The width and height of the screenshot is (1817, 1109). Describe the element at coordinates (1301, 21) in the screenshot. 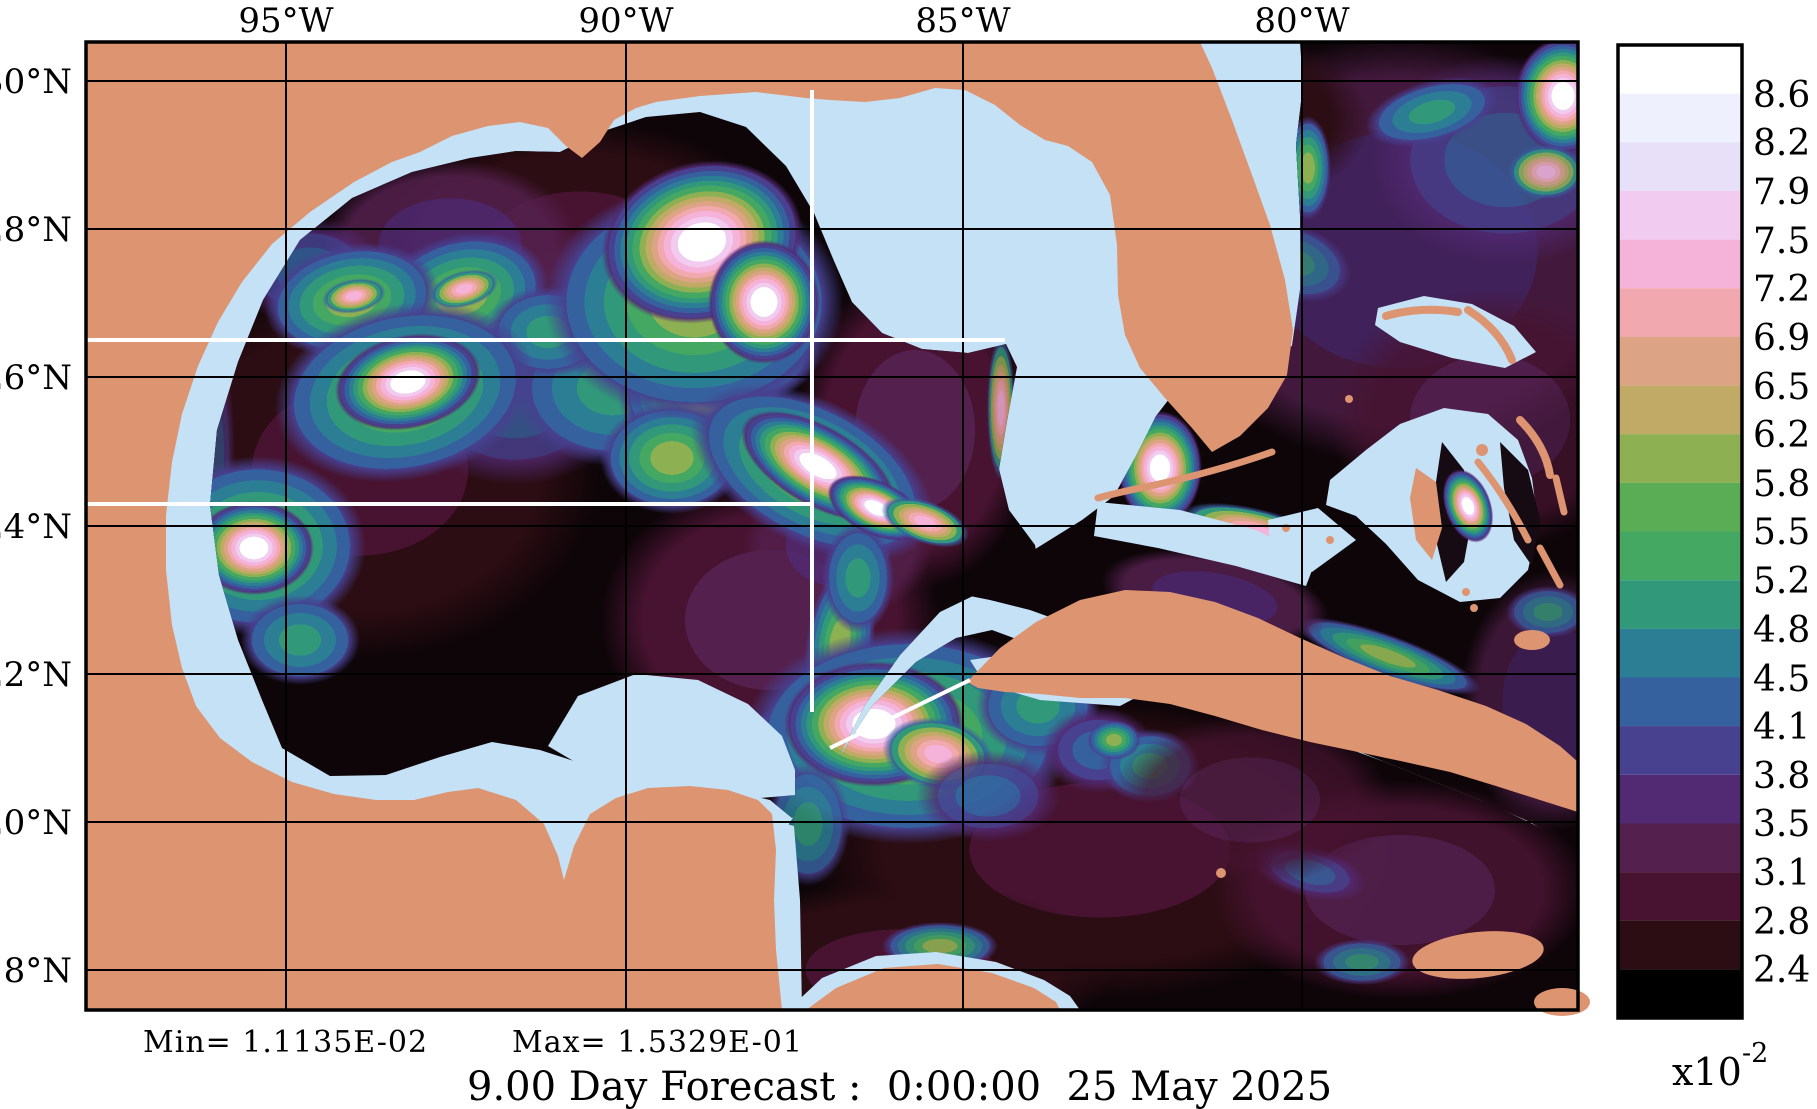

I see `lon-tick-80w: 80°W` at that location.